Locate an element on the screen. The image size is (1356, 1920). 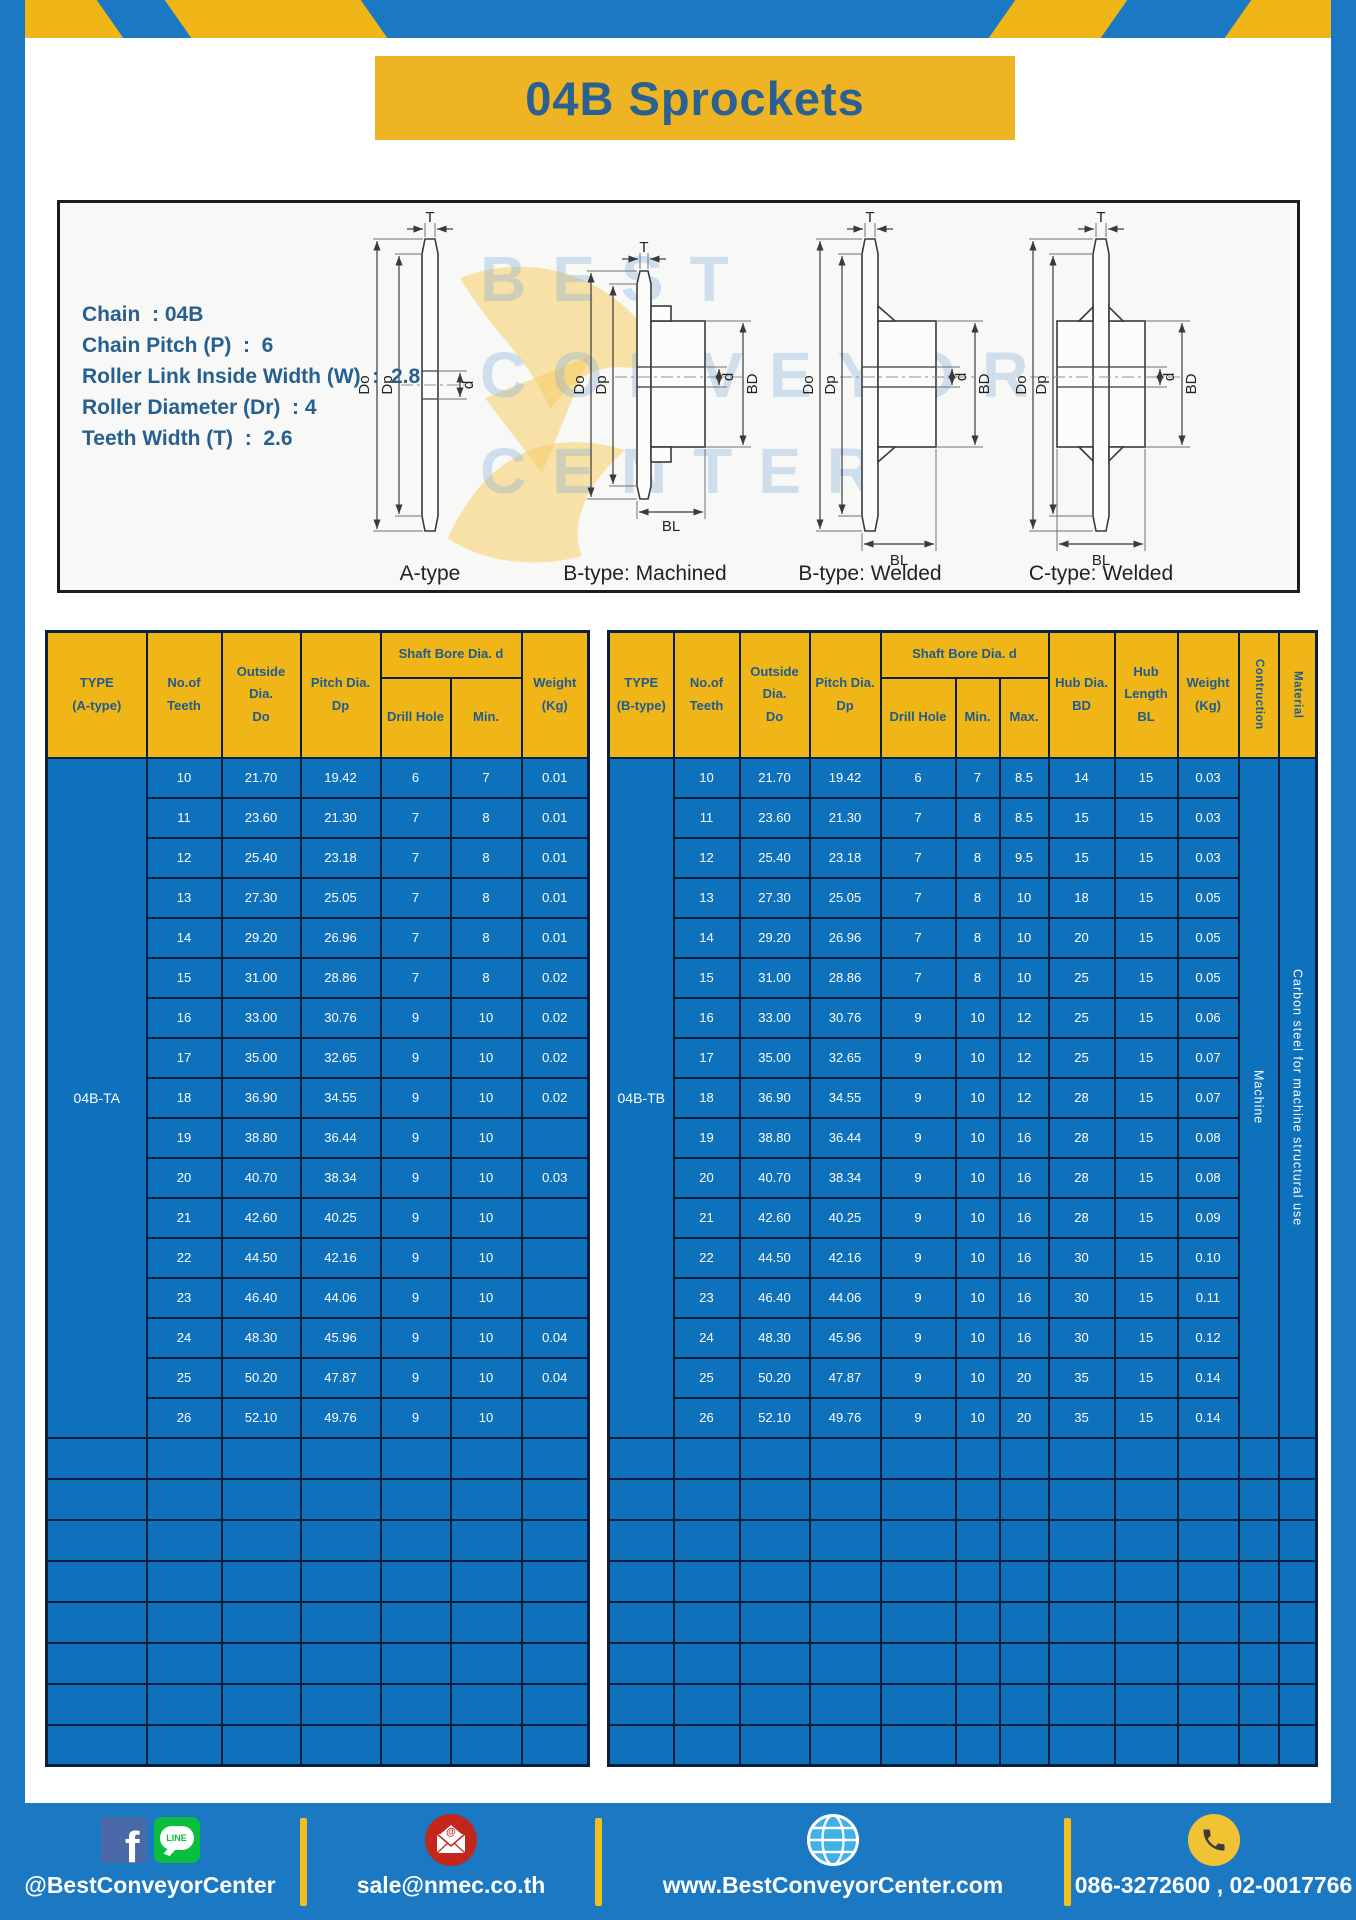
table-cell: 47.87 is located at coordinates (340, 1377).